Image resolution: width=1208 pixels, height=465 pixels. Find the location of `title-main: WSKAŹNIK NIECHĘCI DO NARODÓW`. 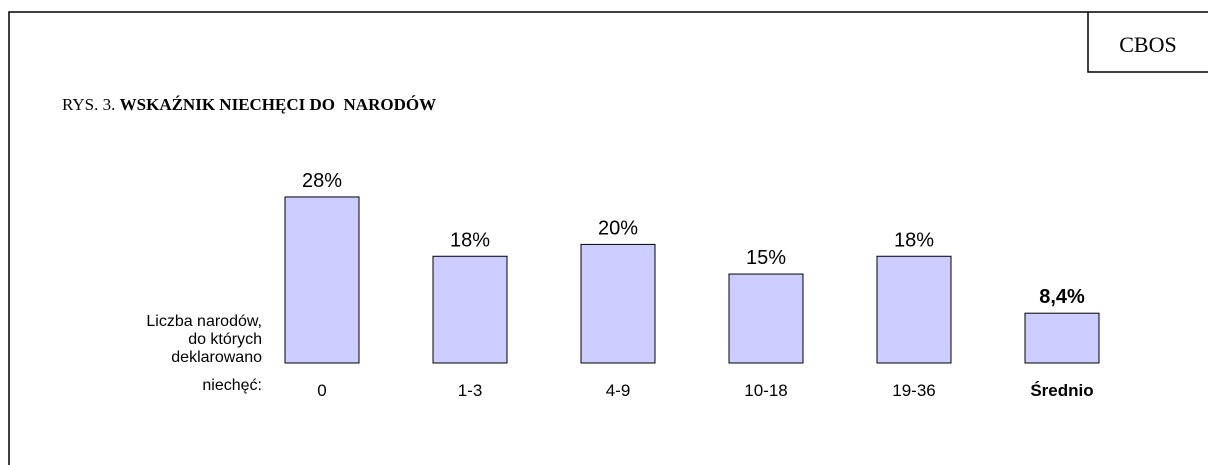

title-main: WSKAŹNIK NIECHĘCI DO NARODÓW is located at coordinates (278, 104).